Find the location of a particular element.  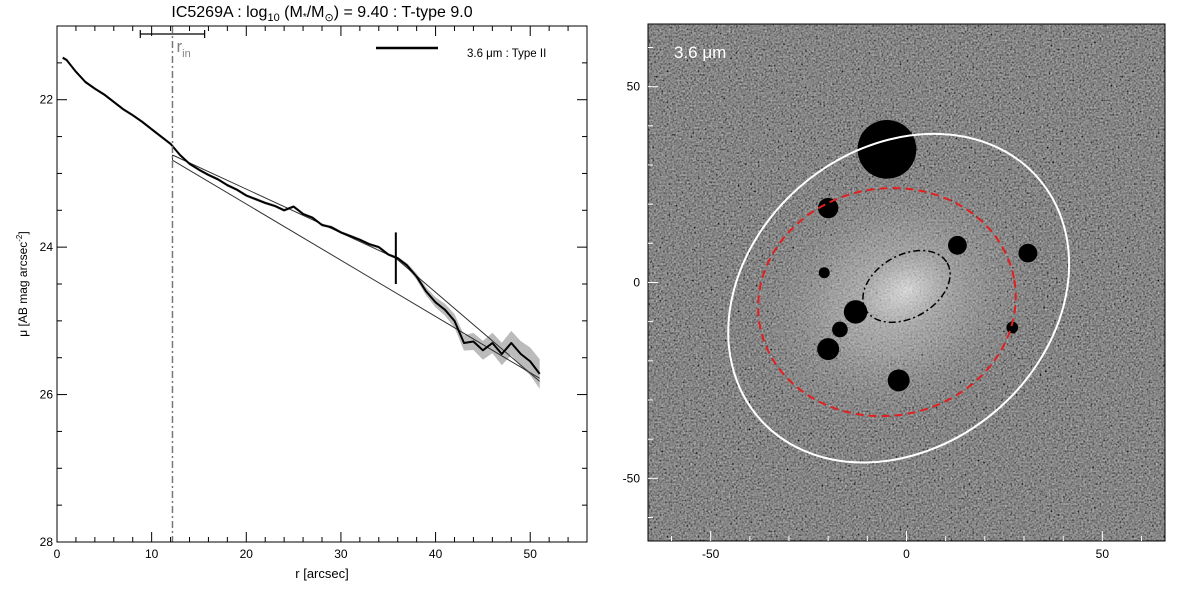

break-ellipse is located at coordinates (887, 302).